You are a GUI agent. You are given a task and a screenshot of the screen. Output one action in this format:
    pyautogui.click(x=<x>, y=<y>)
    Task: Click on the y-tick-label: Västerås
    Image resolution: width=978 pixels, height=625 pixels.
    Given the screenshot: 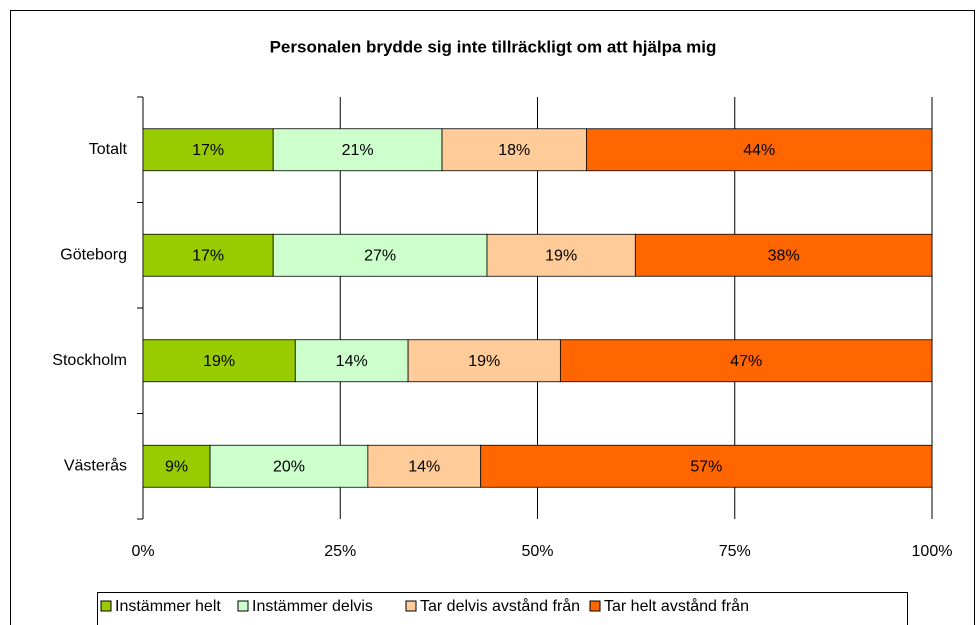 What is the action you would take?
    pyautogui.click(x=95, y=465)
    